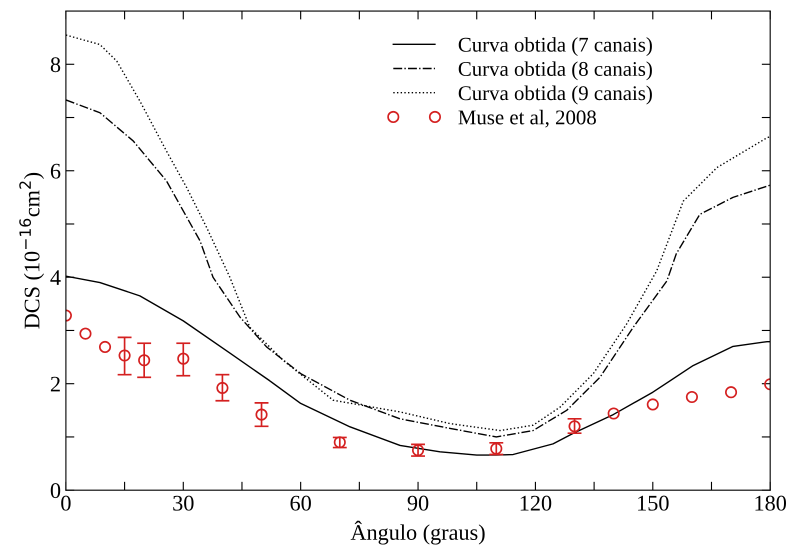 The height and width of the screenshot is (552, 794). Describe the element at coordinates (653, 503) in the screenshot. I see `x-tick-label: 150` at that location.